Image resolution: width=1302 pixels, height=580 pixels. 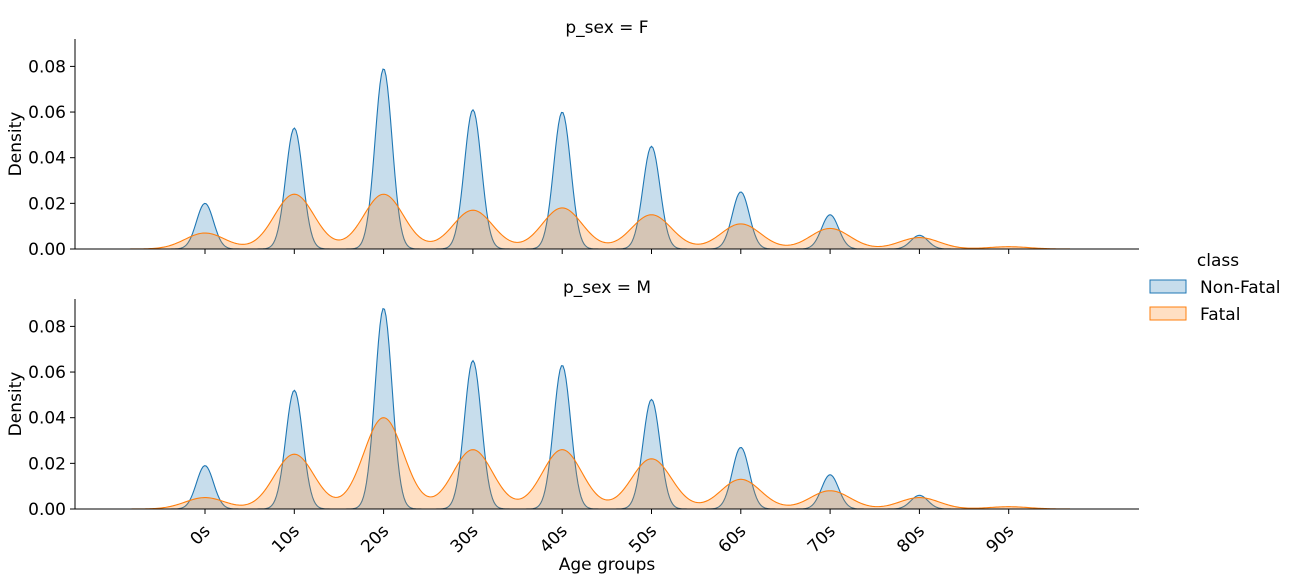 What do you see at coordinates (554, 539) in the screenshot?
I see `x-tick-label: 40s` at bounding box center [554, 539].